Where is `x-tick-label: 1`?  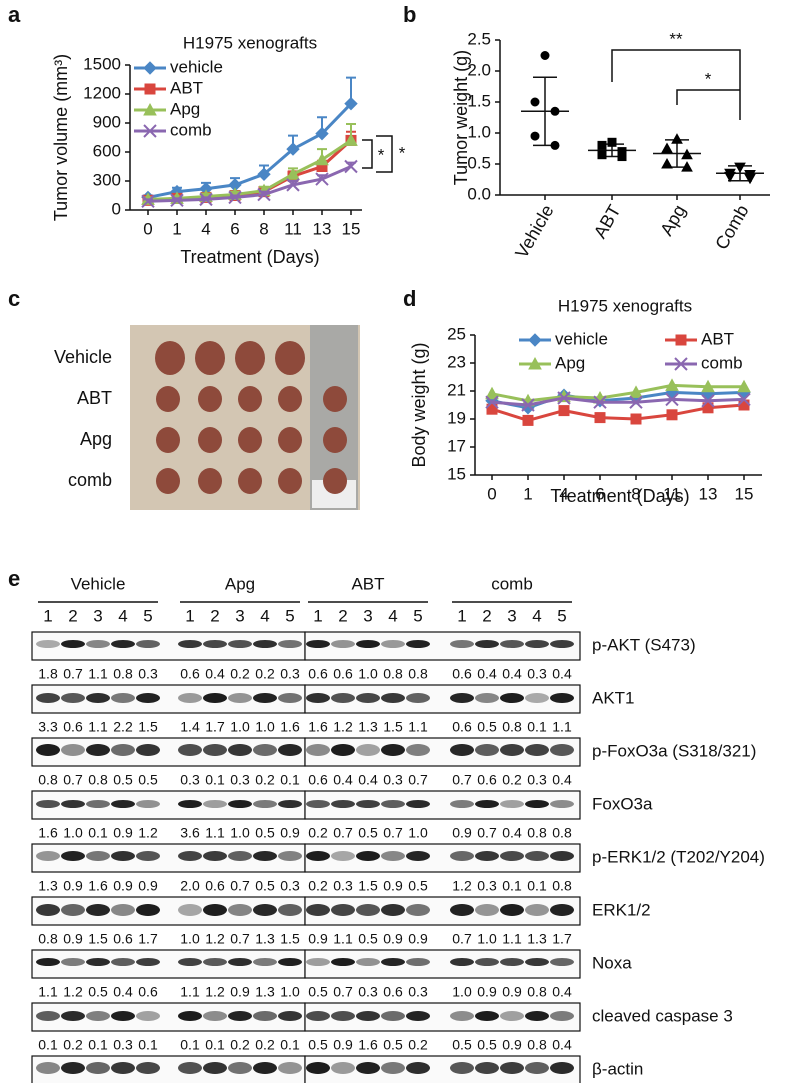 x-tick-label: 1 is located at coordinates (176, 228).